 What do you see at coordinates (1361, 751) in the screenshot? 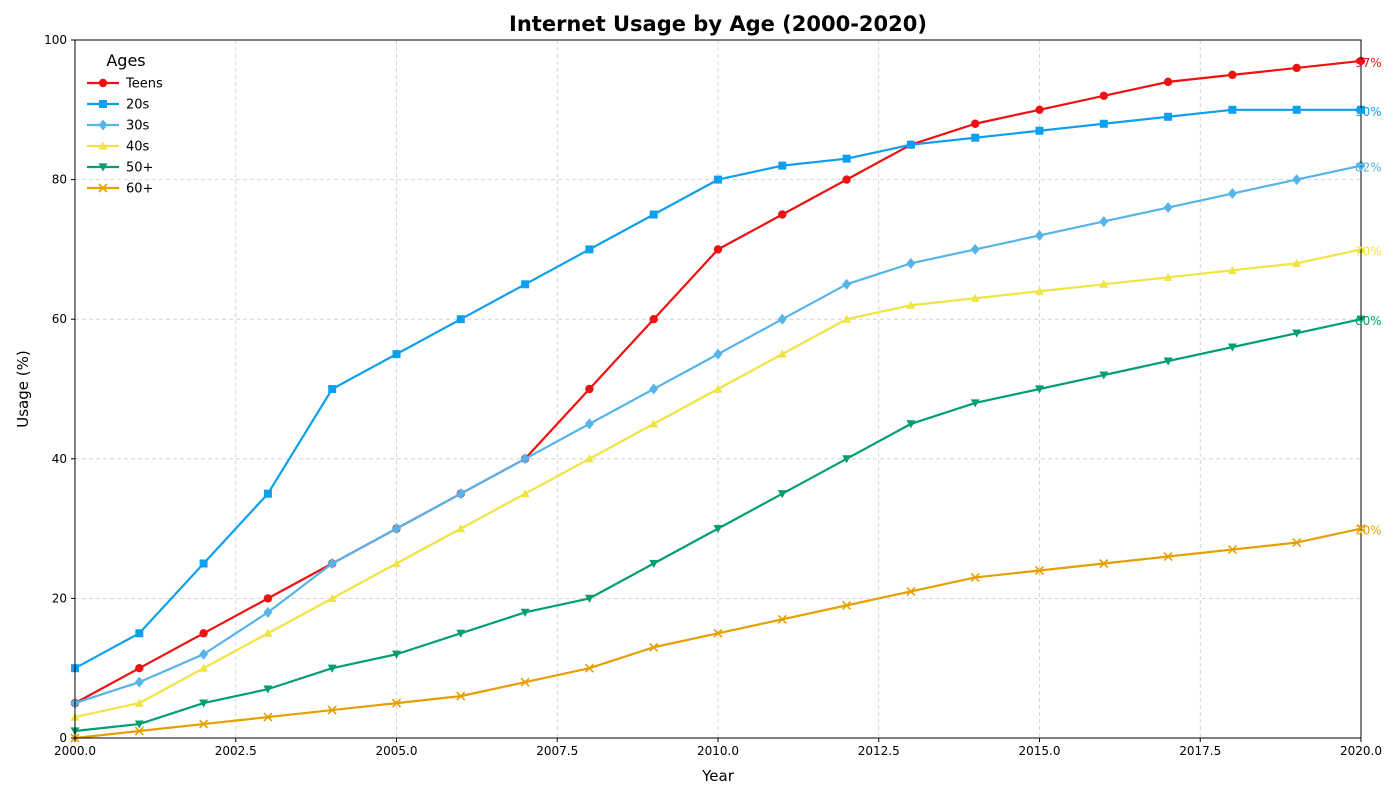
I see `x-tick-label: 2020.0` at bounding box center [1361, 751].